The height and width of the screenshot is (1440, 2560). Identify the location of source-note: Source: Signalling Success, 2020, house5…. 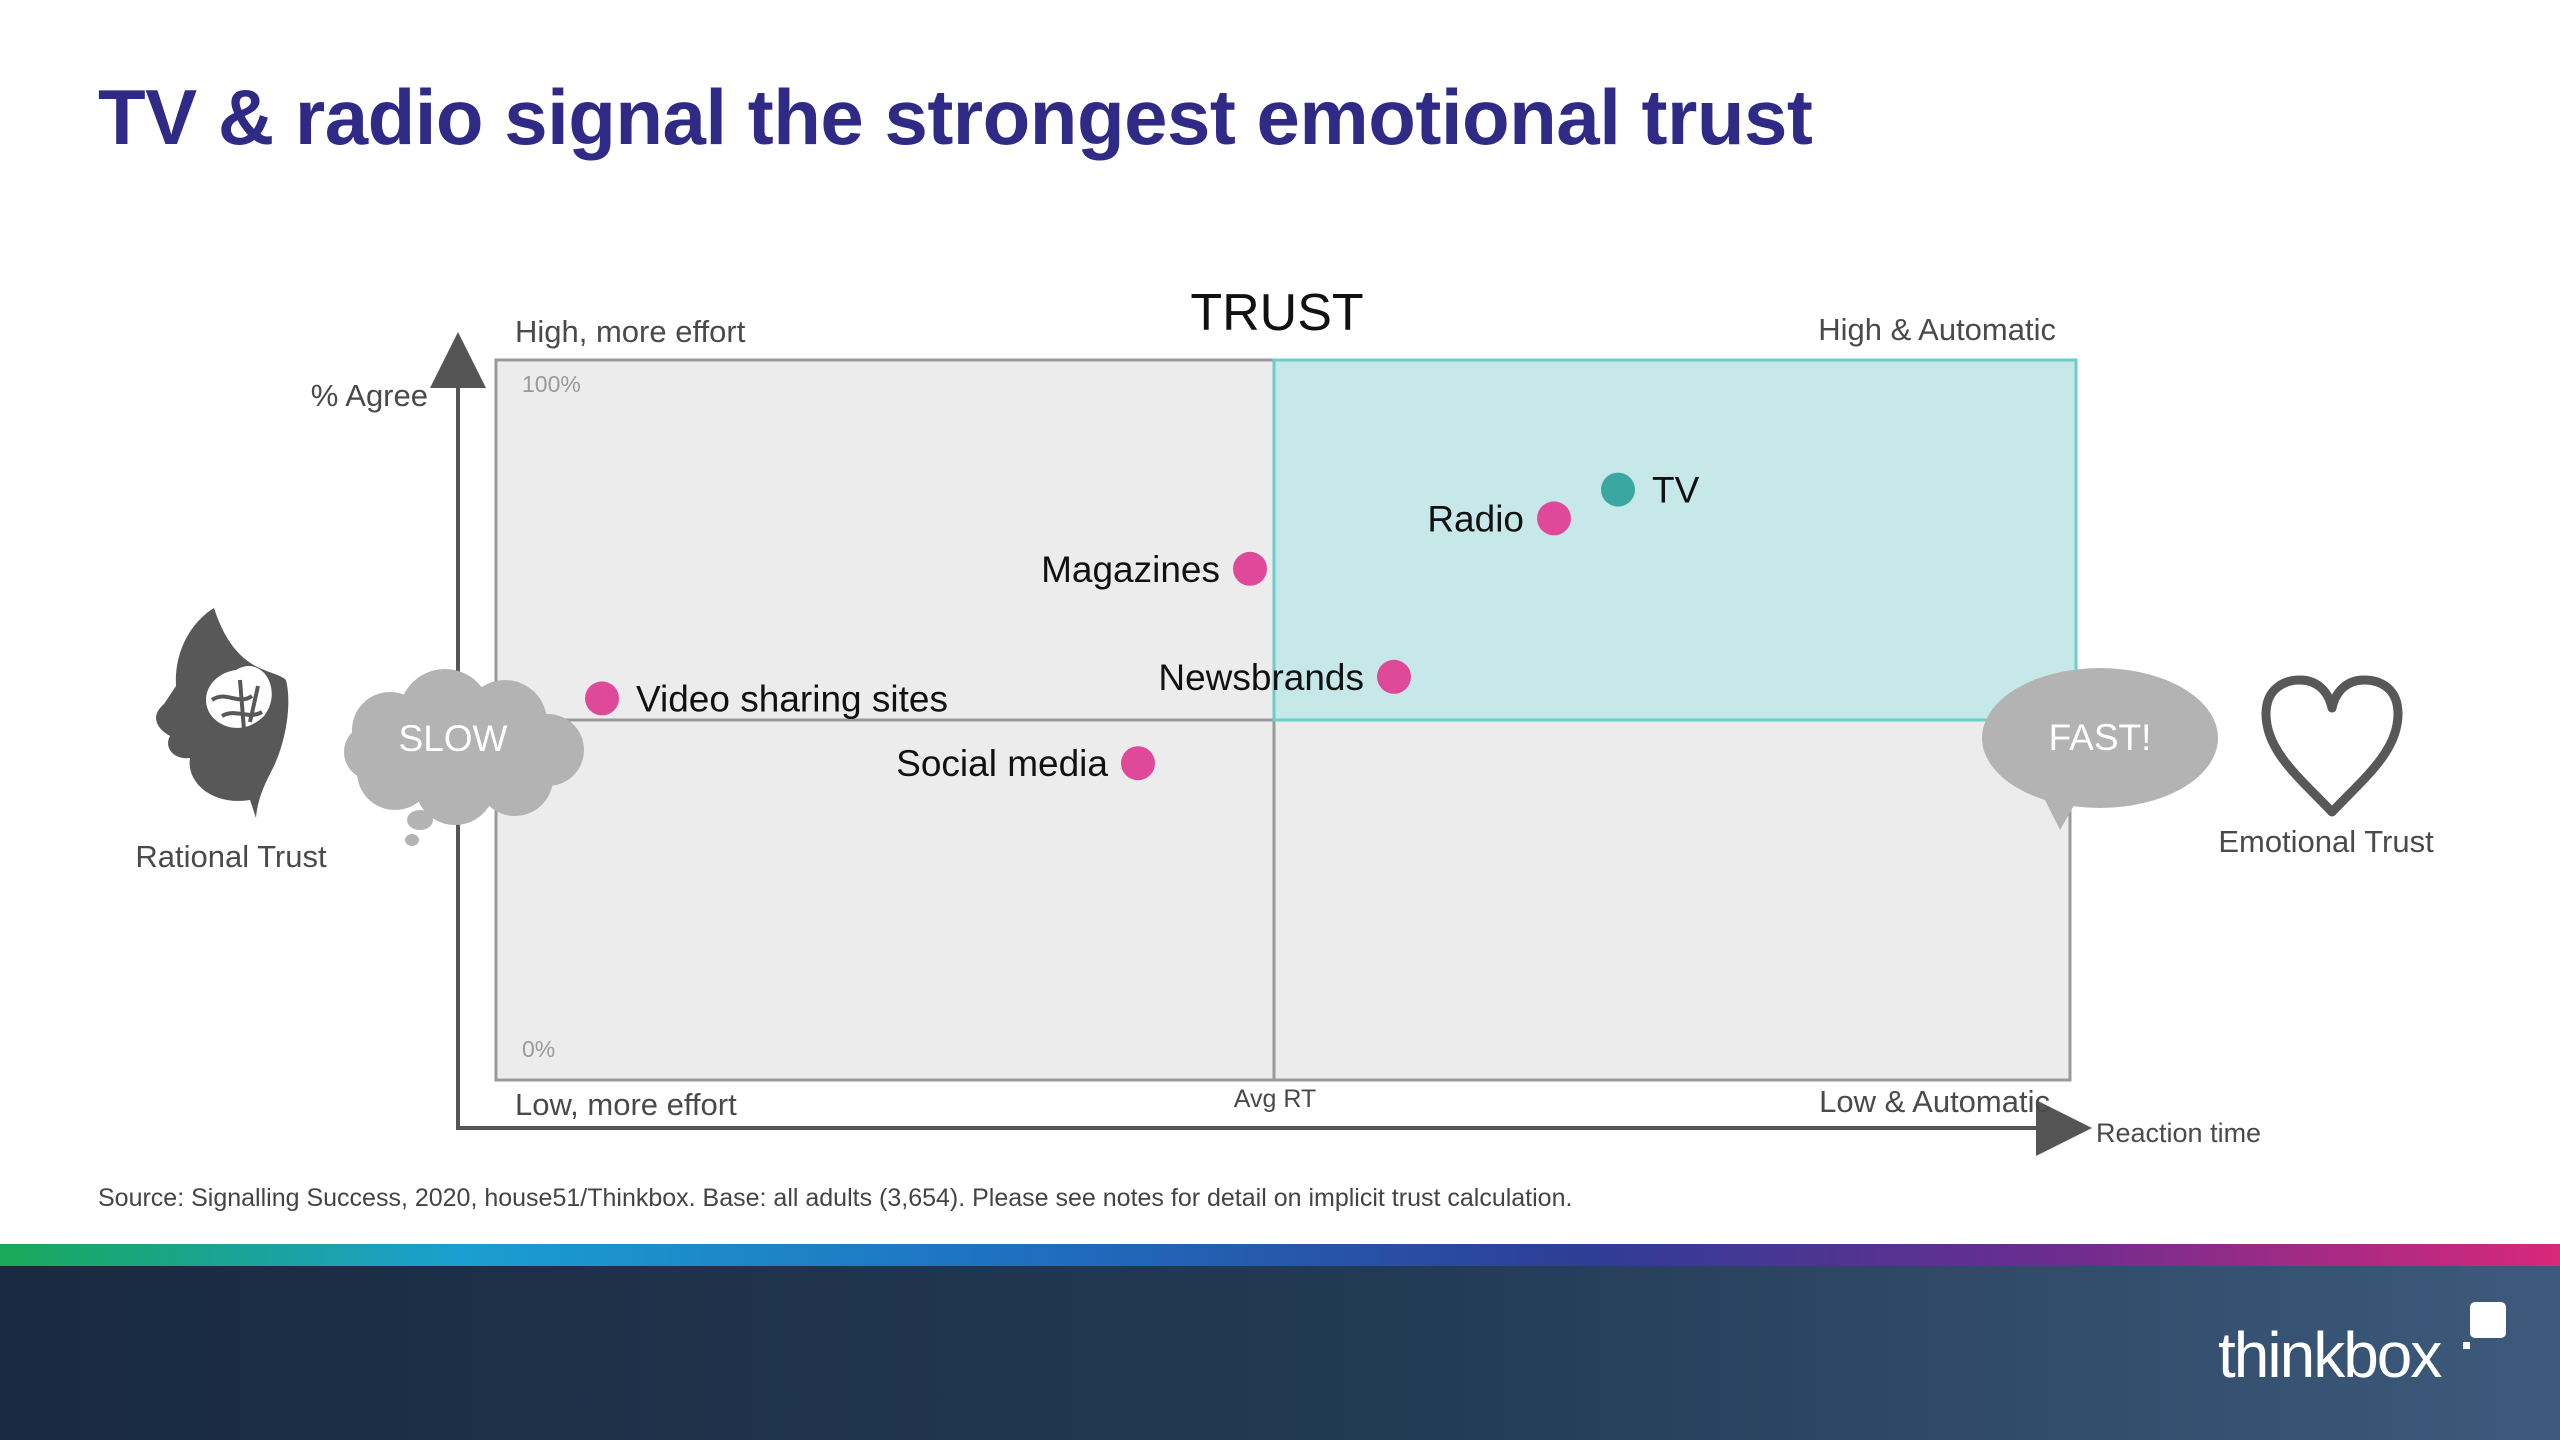
(835, 1198).